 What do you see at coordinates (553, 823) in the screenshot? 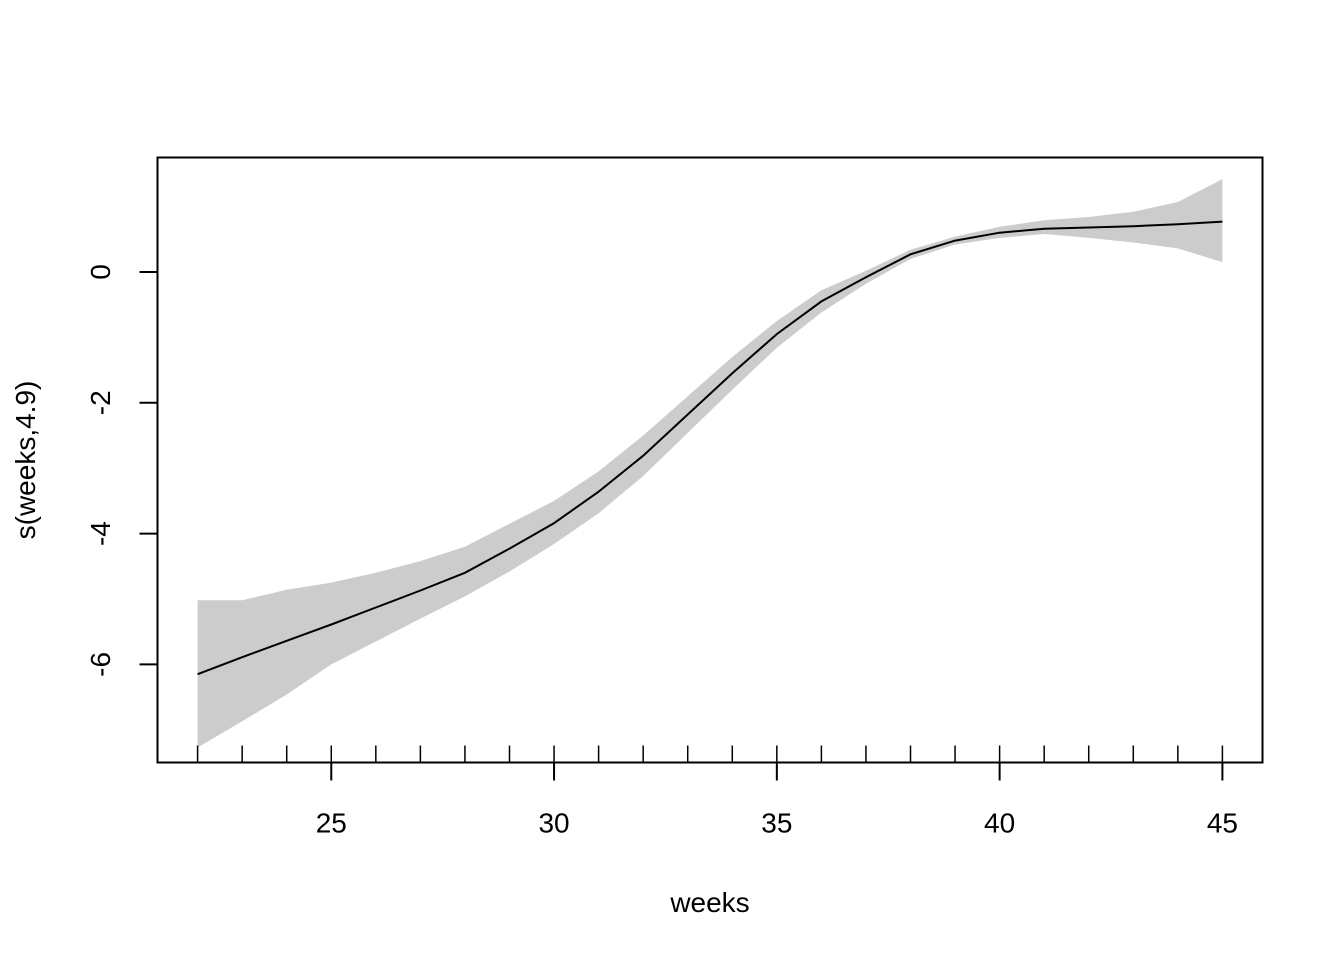
I see `x-tick-label: 30` at bounding box center [553, 823].